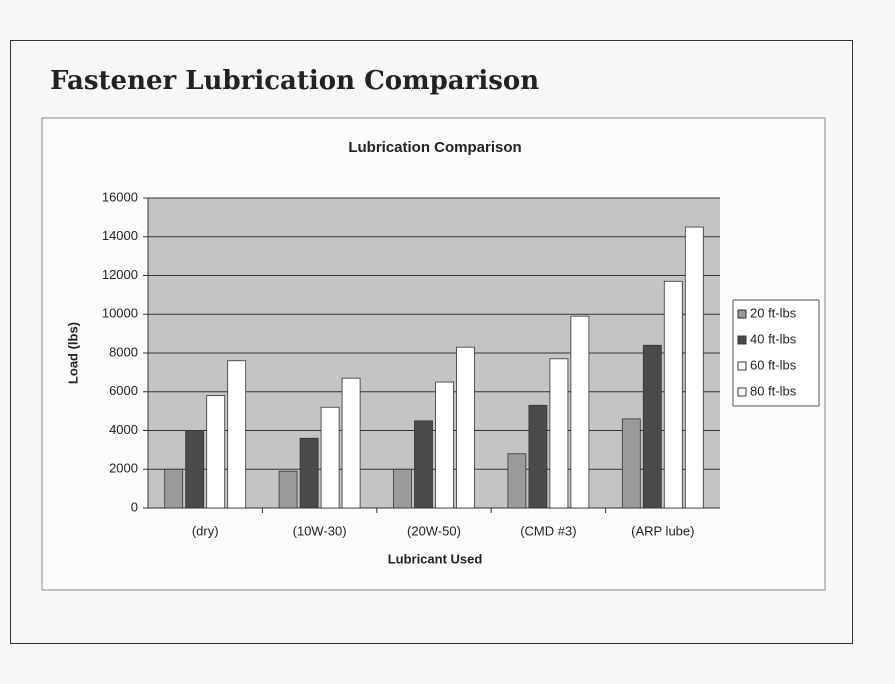 The width and height of the screenshot is (895, 684). Describe the element at coordinates (773, 312) in the screenshot. I see `legend-label: 20 ft-lbs` at that location.